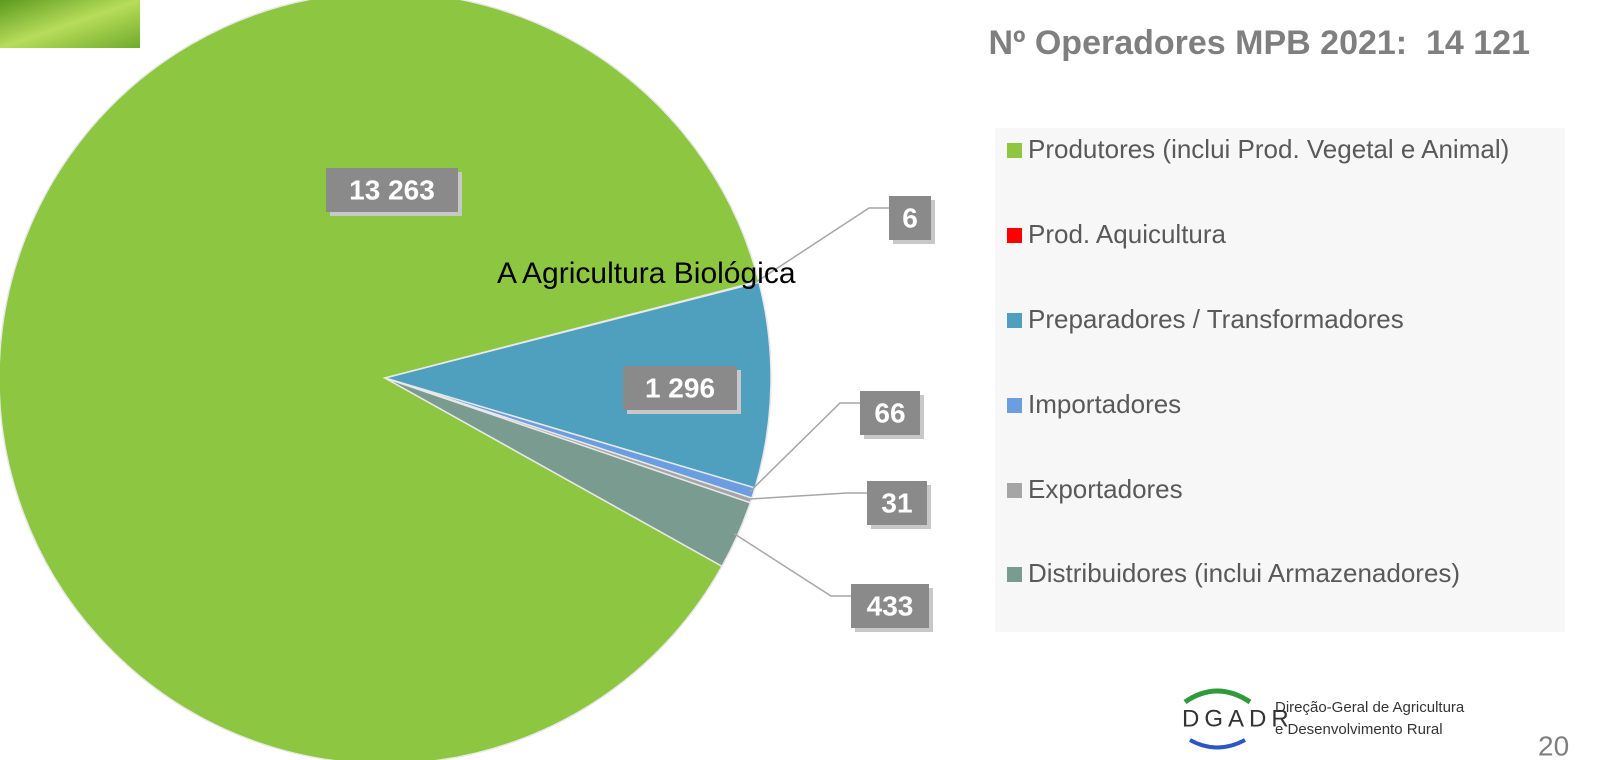  I want to click on legend-label: Distribuidores (inclui Armazenadores), so click(1244, 573).